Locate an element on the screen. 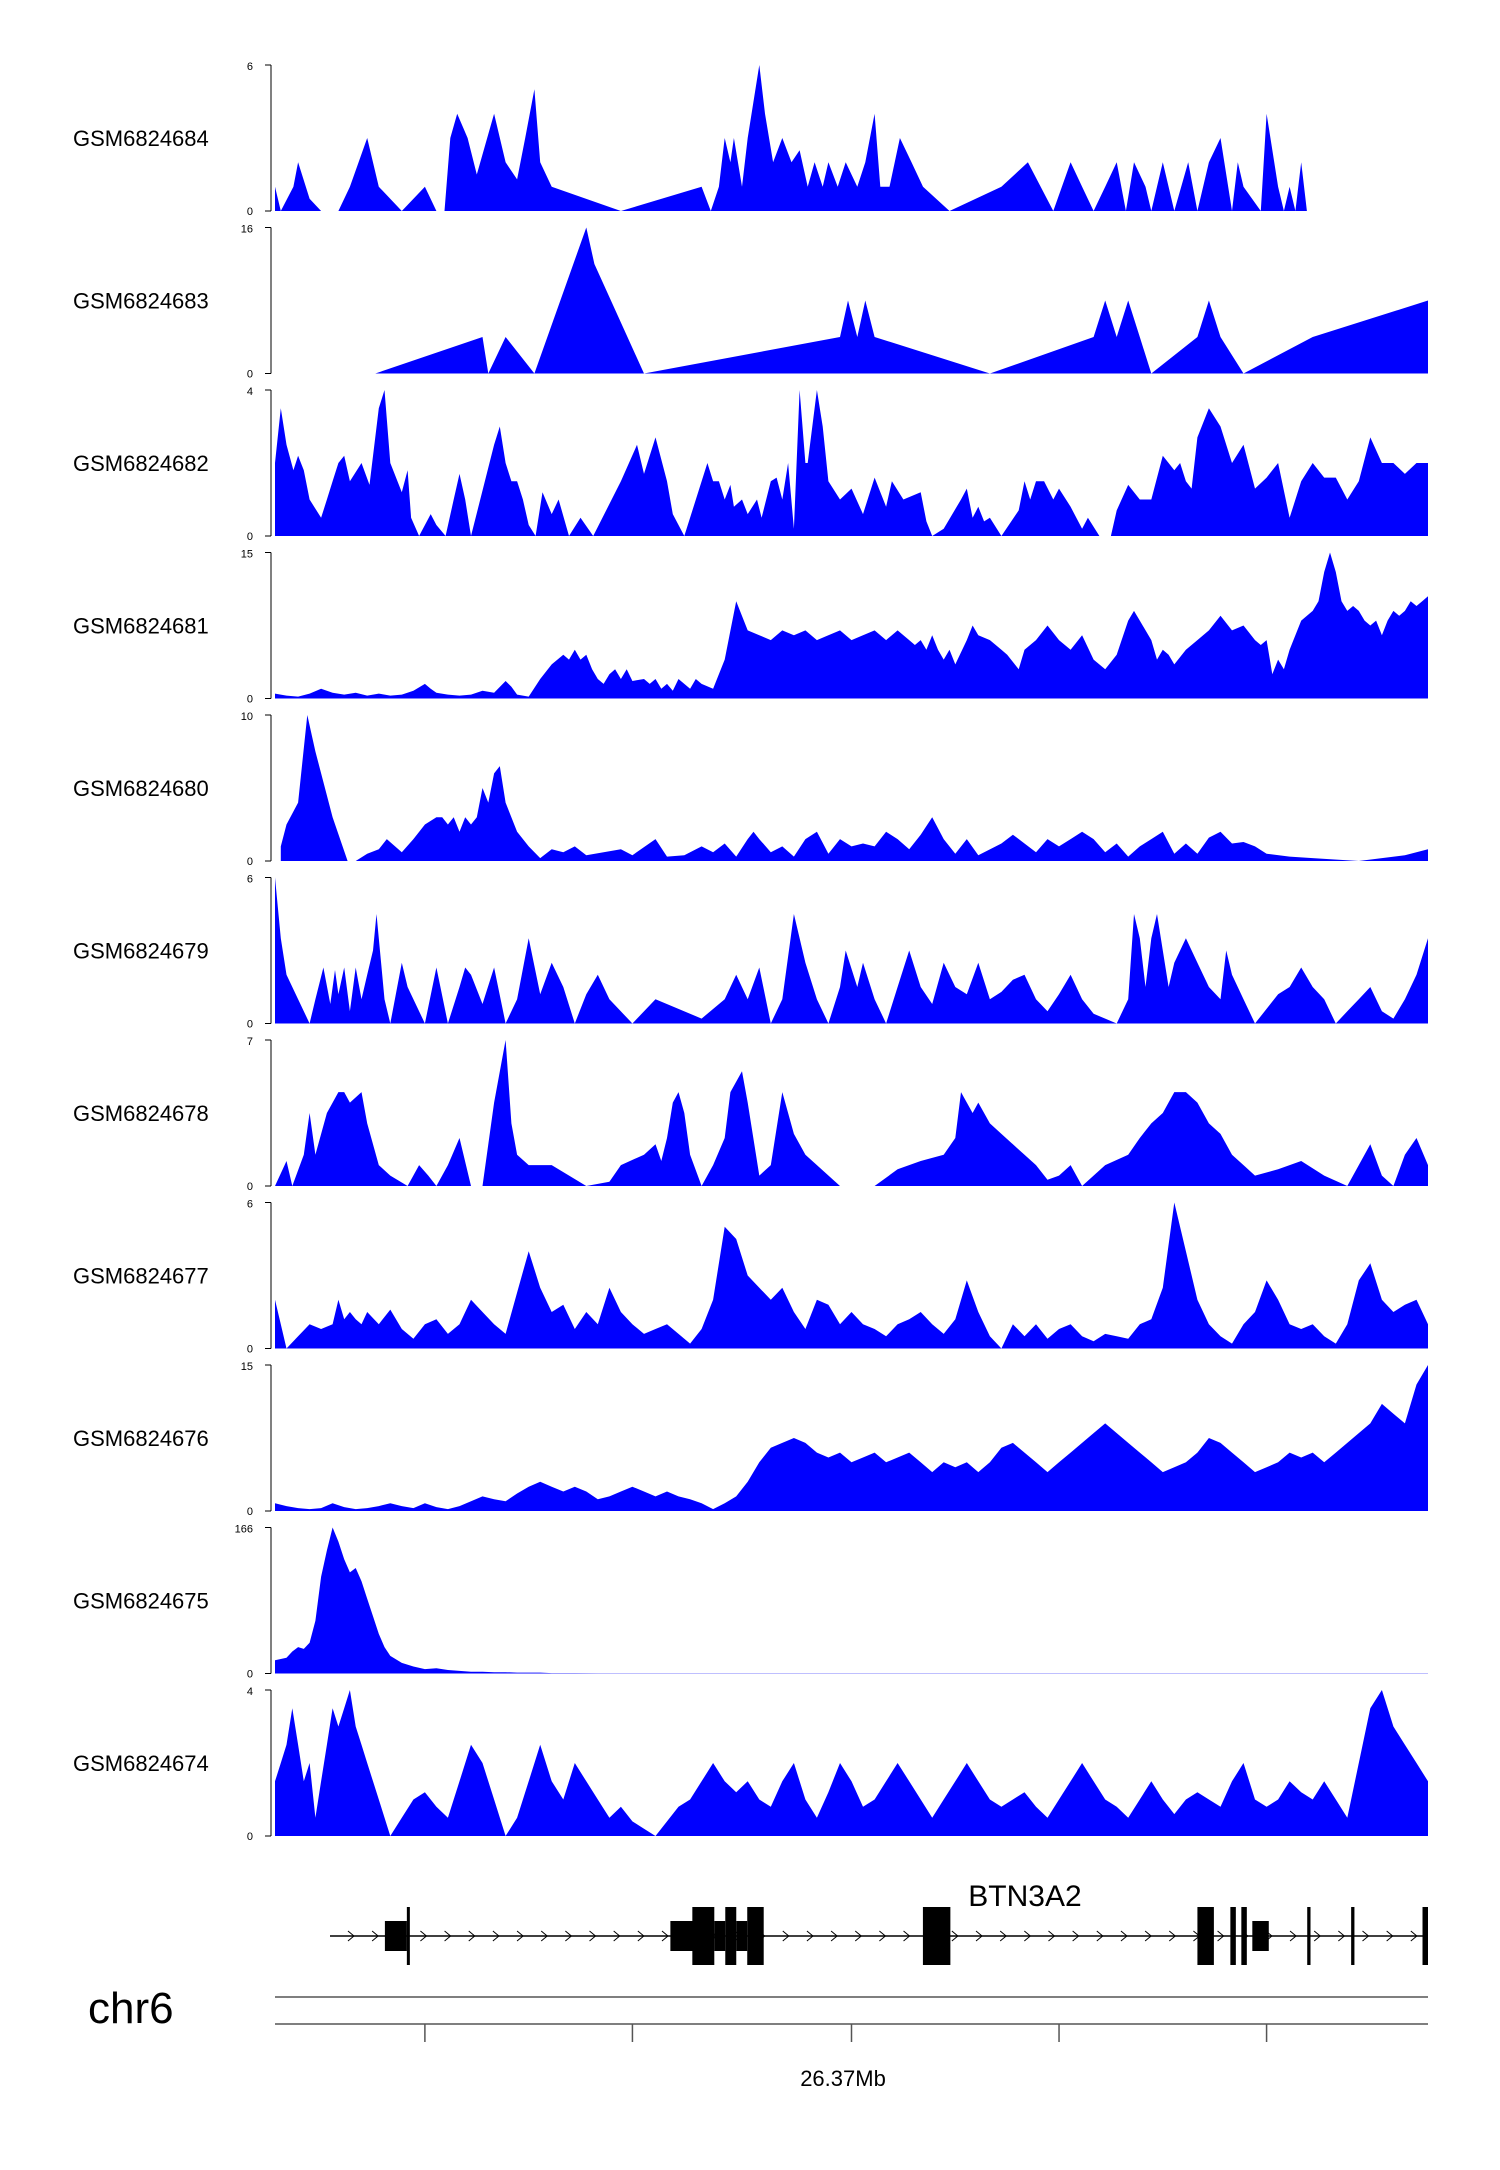 The height and width of the screenshot is (2170, 1500). genome-axis: chr6 26.37Mb is located at coordinates (758, 2037).